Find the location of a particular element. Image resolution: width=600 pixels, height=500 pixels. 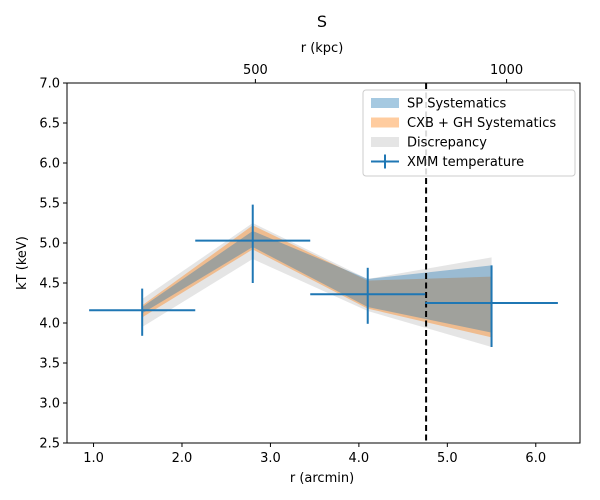

x-tick-label-6: 6.0 is located at coordinates (535, 458).